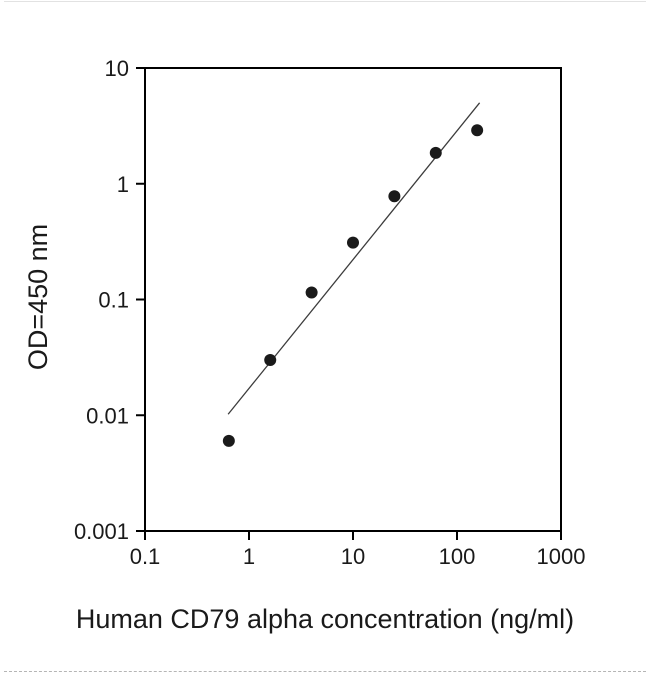 The image size is (650, 674). What do you see at coordinates (117, 68) in the screenshot?
I see `y-tick-label: 10` at bounding box center [117, 68].